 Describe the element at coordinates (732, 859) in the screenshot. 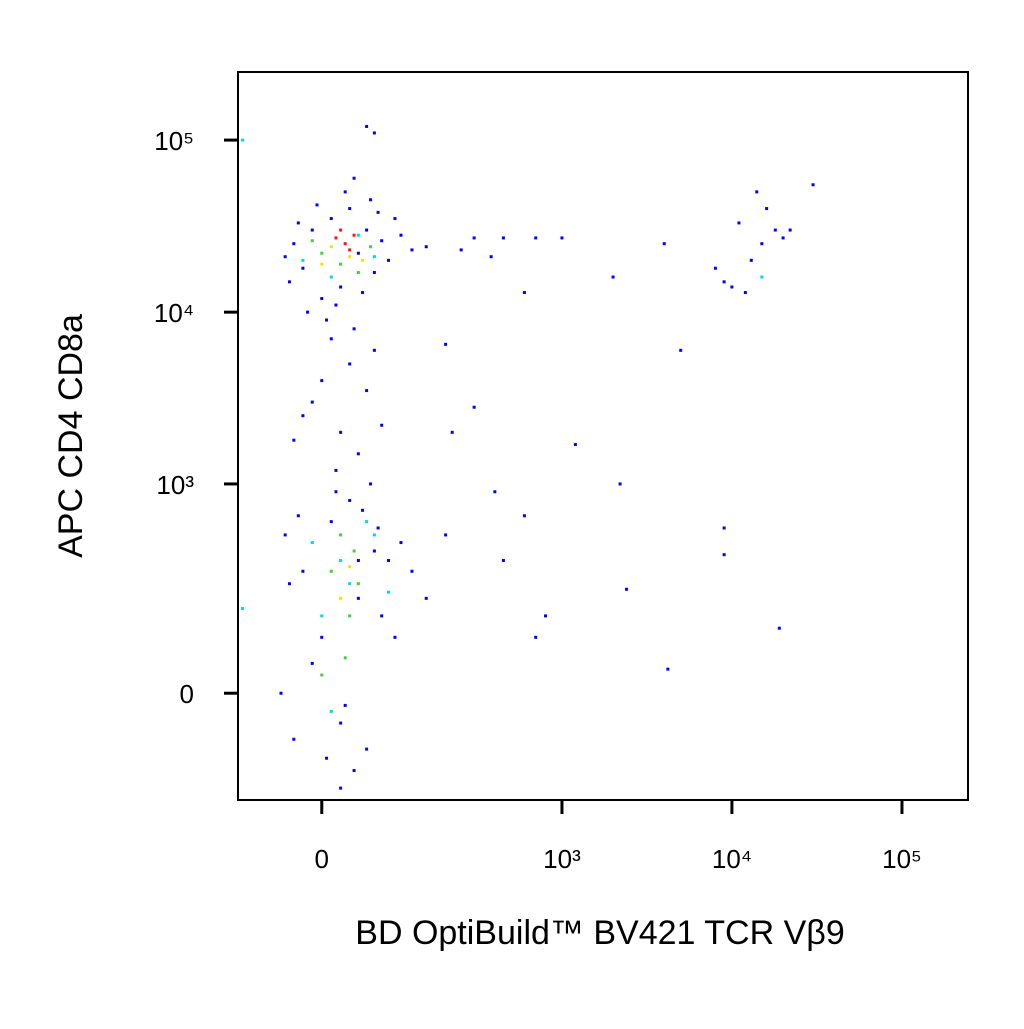

I see `x-tick-label: 10⁴` at that location.